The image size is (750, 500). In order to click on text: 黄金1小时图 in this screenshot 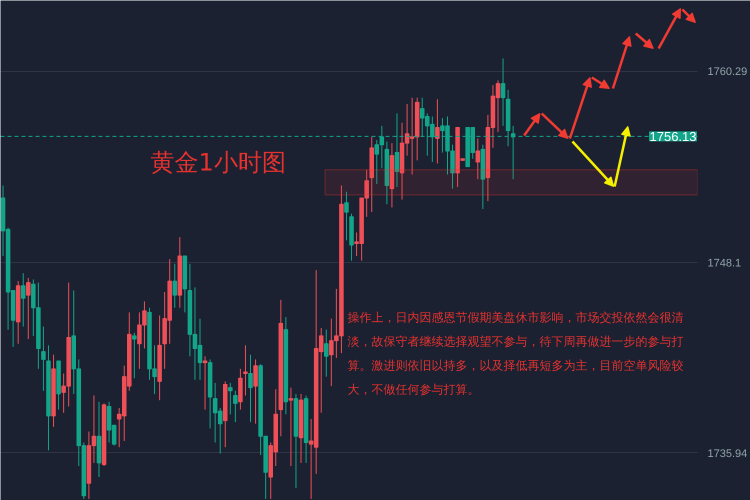, I will do `click(218, 162)`.